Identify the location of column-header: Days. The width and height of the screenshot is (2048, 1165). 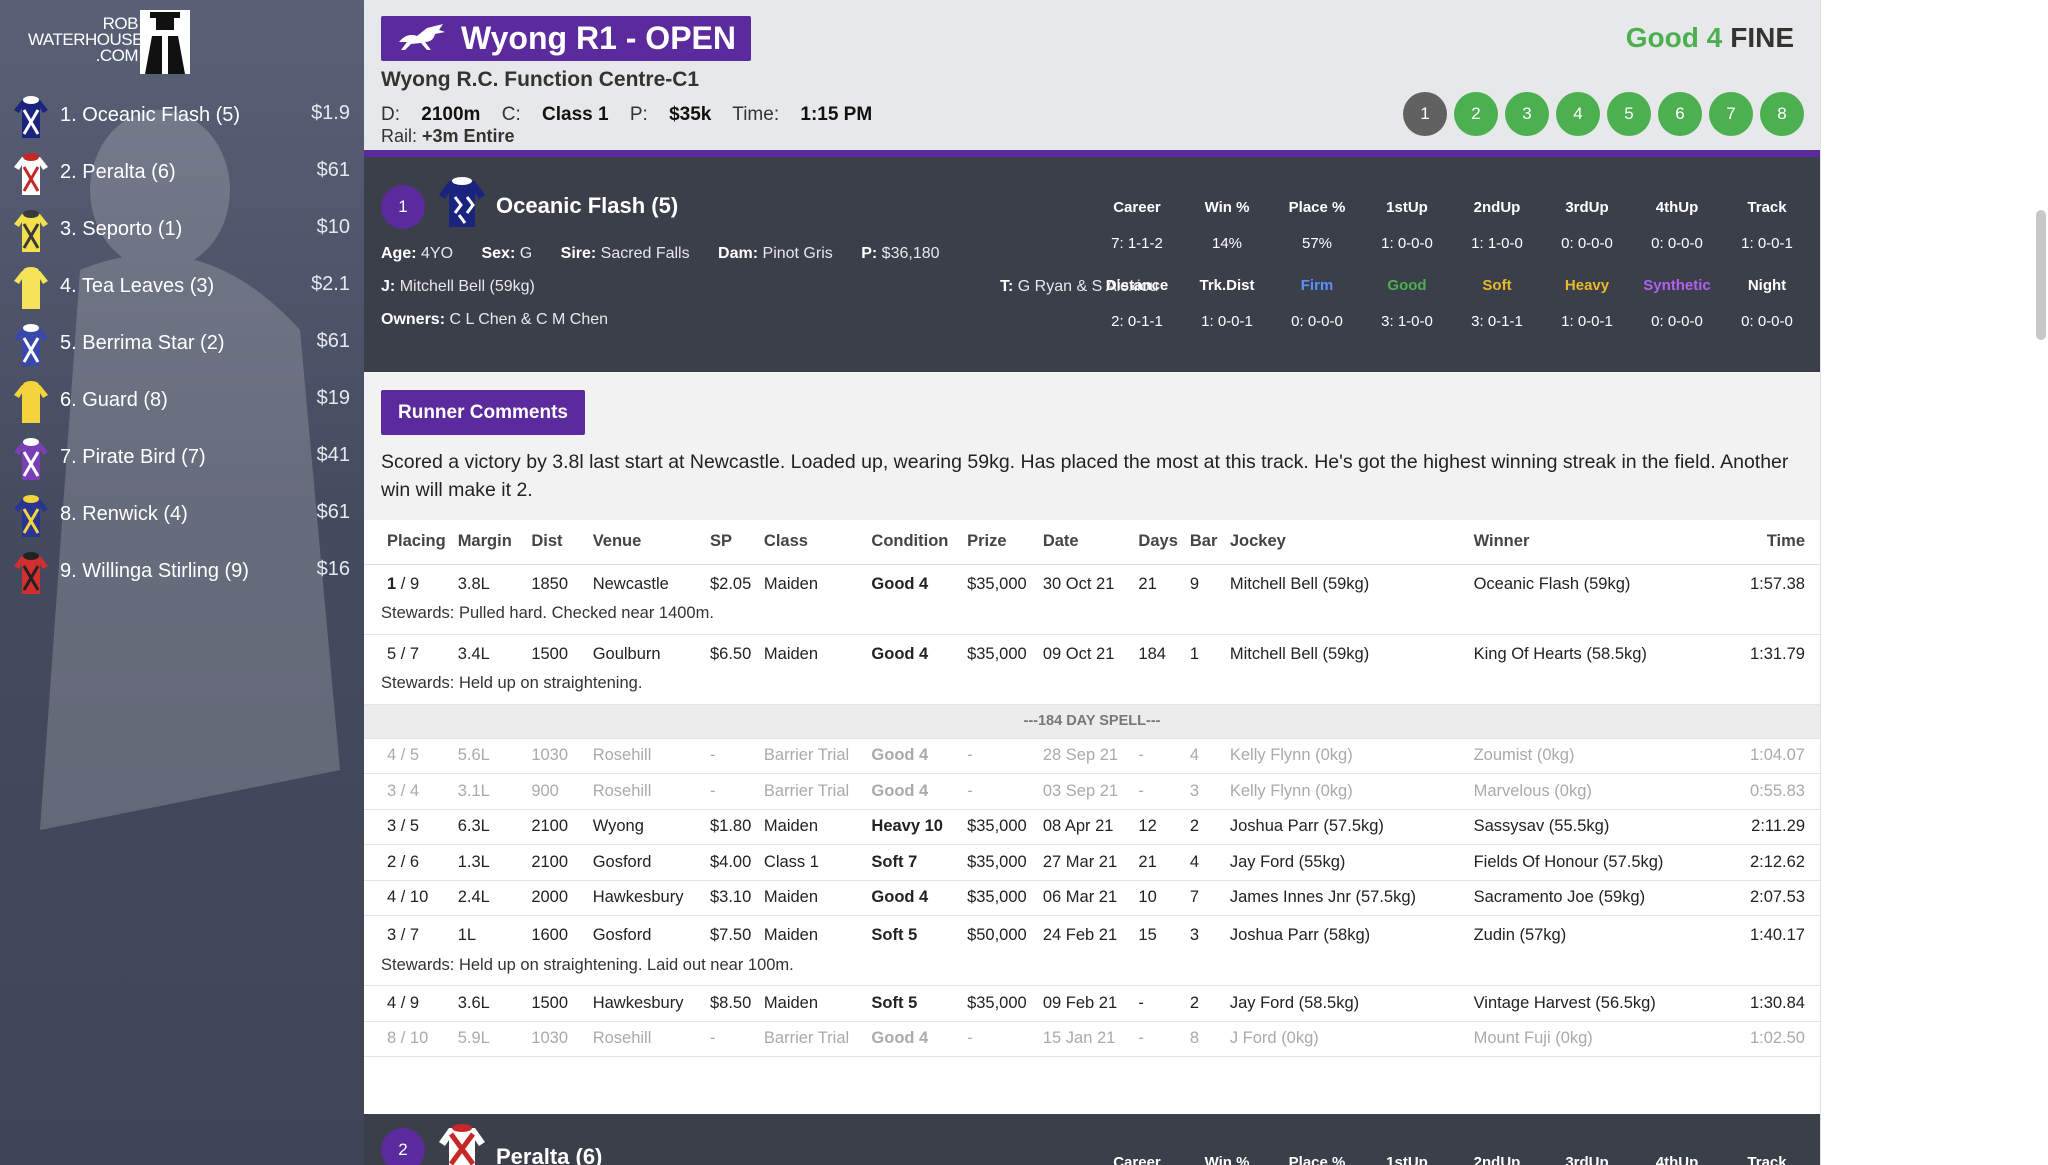
(1158, 542).